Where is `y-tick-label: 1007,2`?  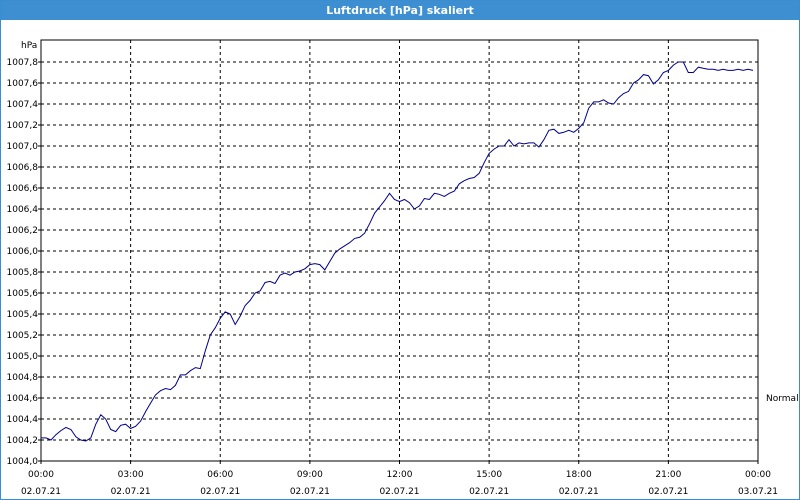 y-tick-label: 1007,2 is located at coordinates (23, 126).